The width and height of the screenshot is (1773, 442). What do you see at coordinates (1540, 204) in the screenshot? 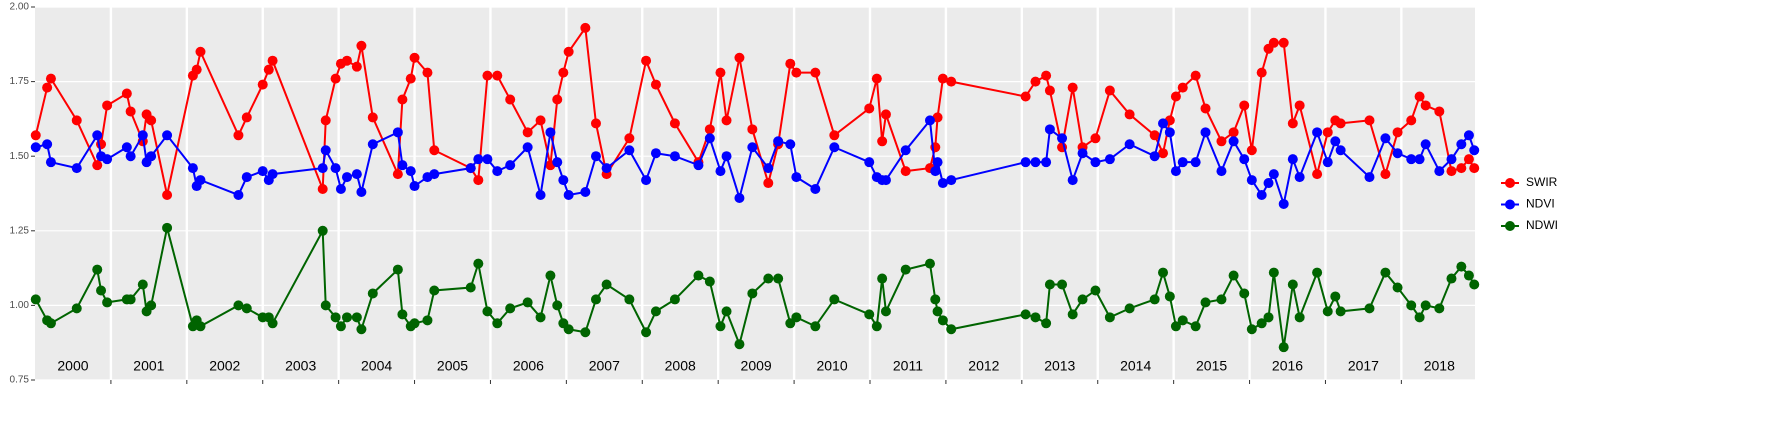
I see `legend-label: NDVI` at bounding box center [1540, 204].